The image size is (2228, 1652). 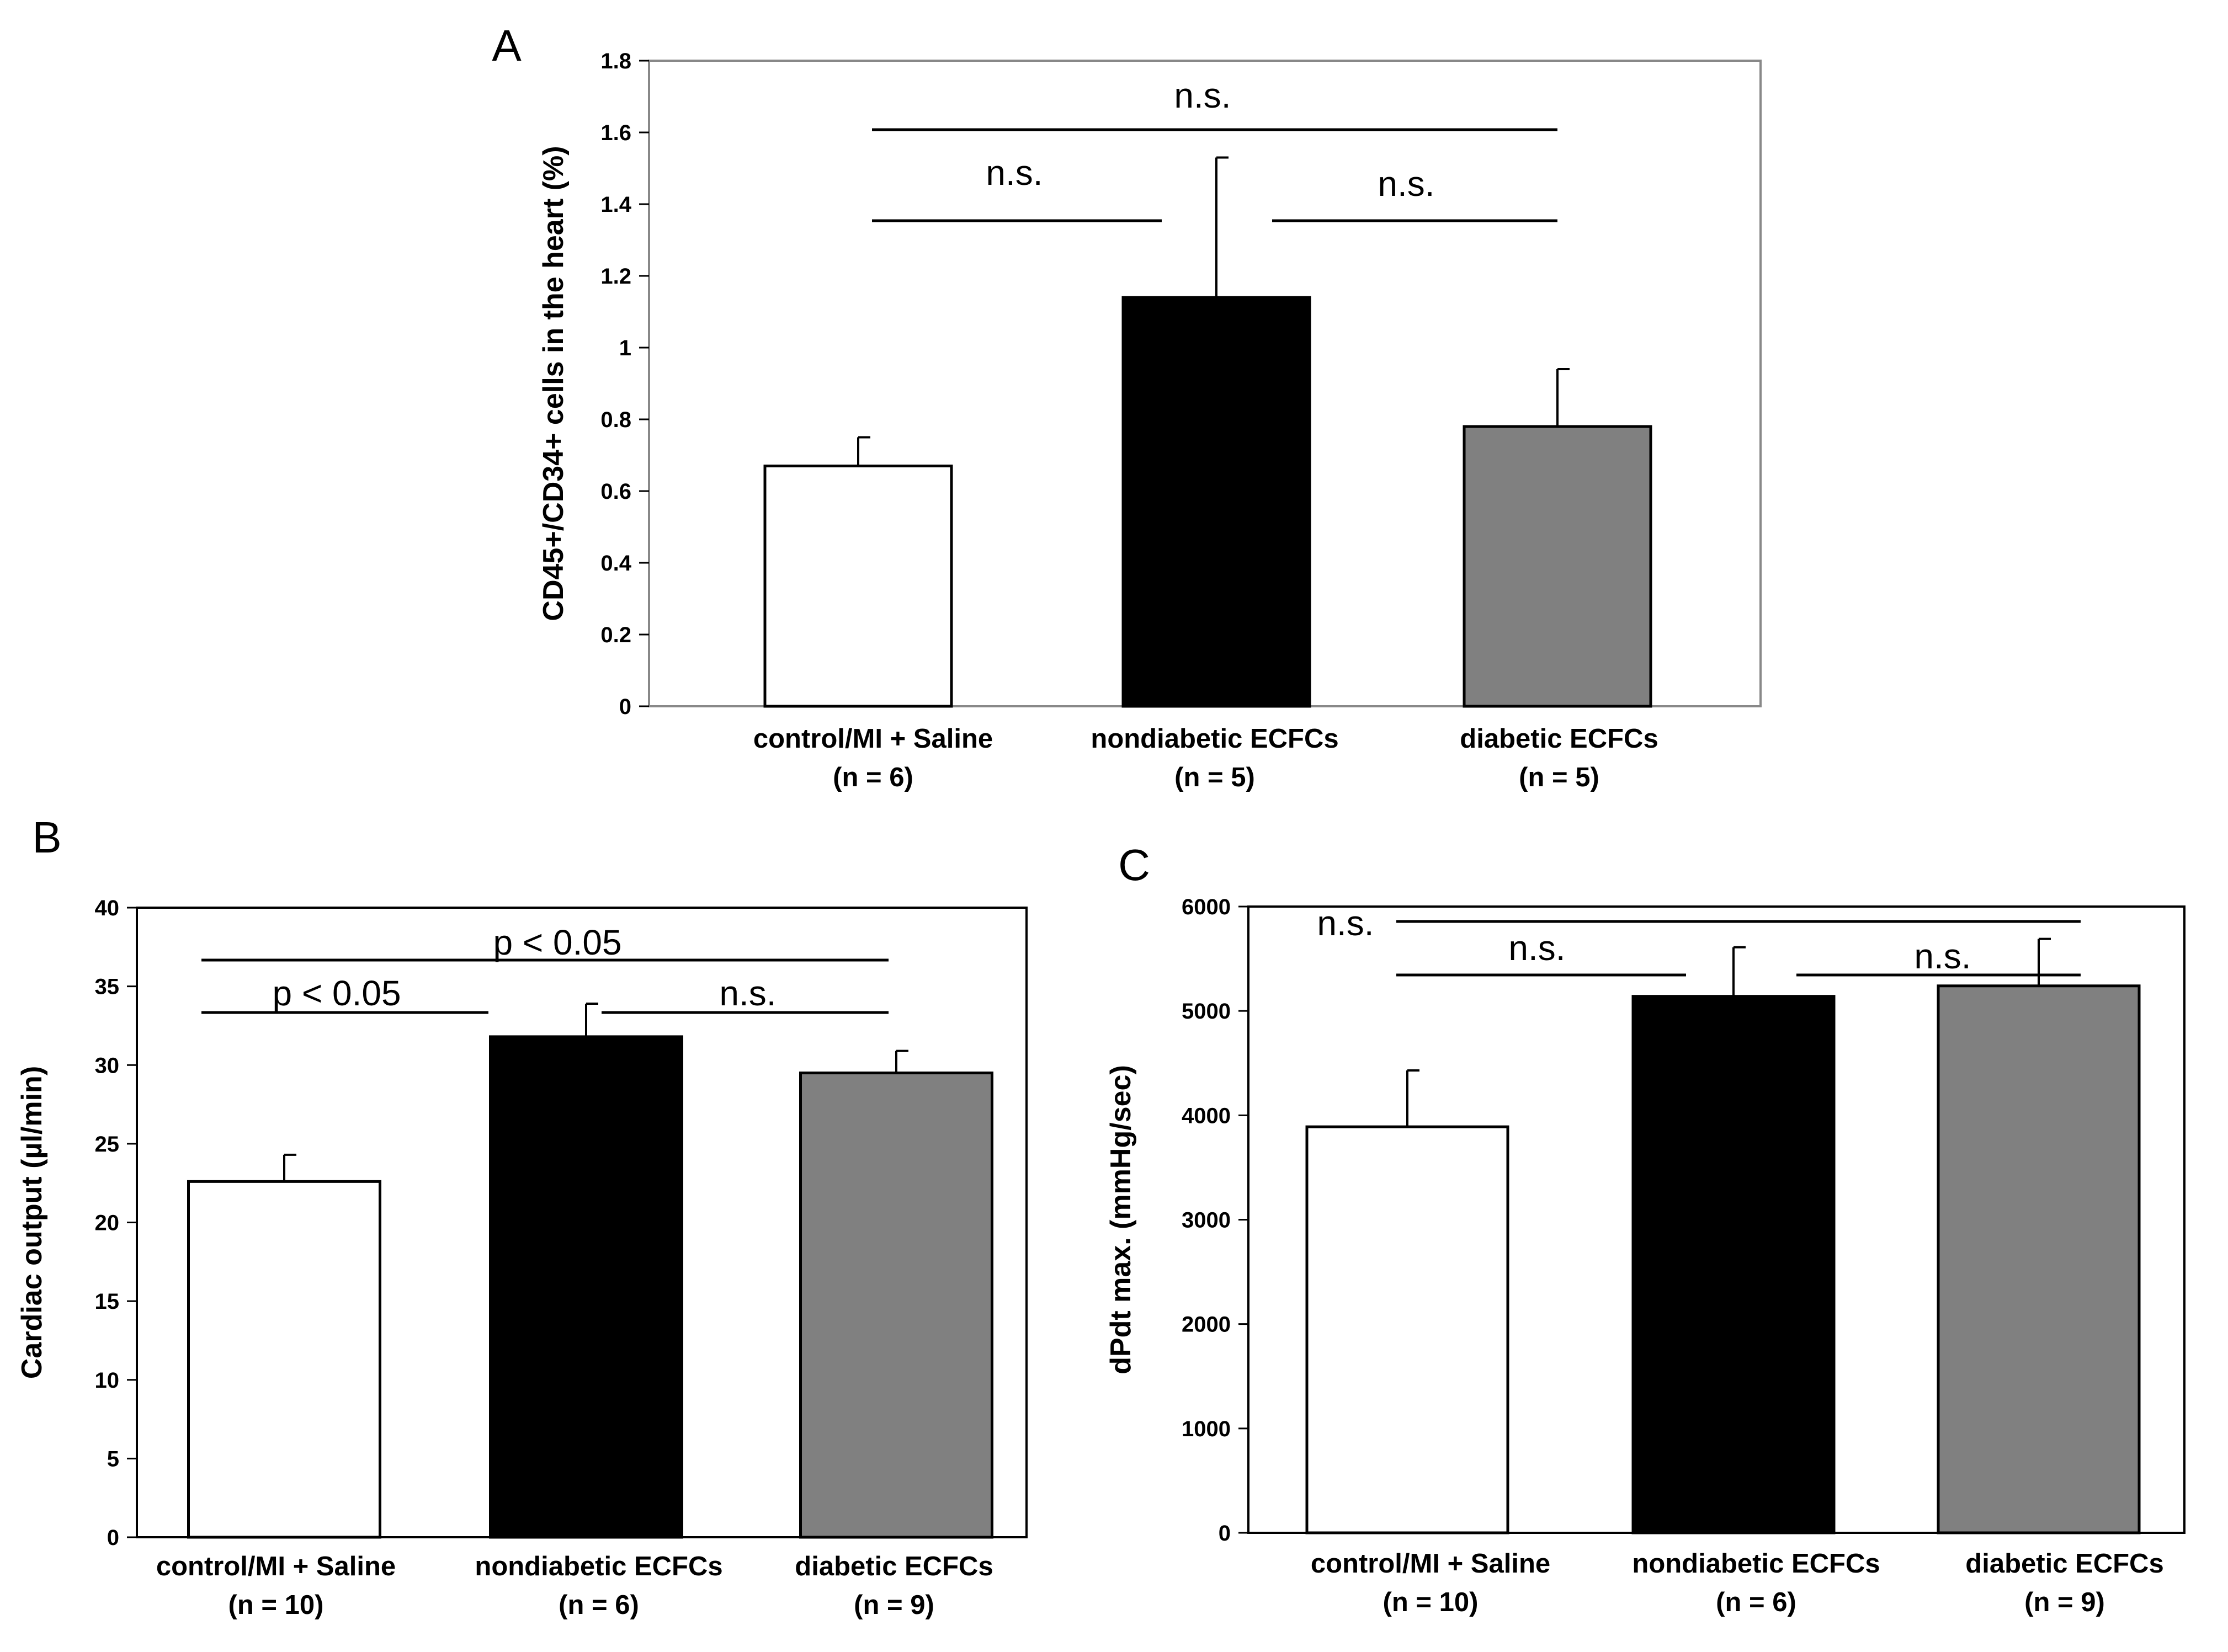 I want to click on panel-label: C, so click(x=1134, y=864).